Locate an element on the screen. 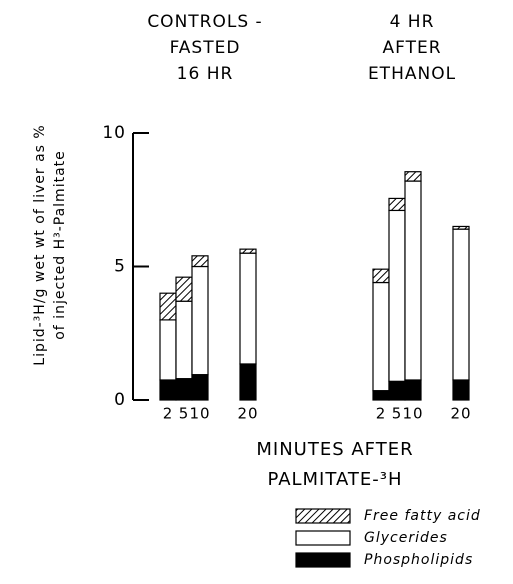  legend-label: Free fatty acid is located at coordinates (422, 516).